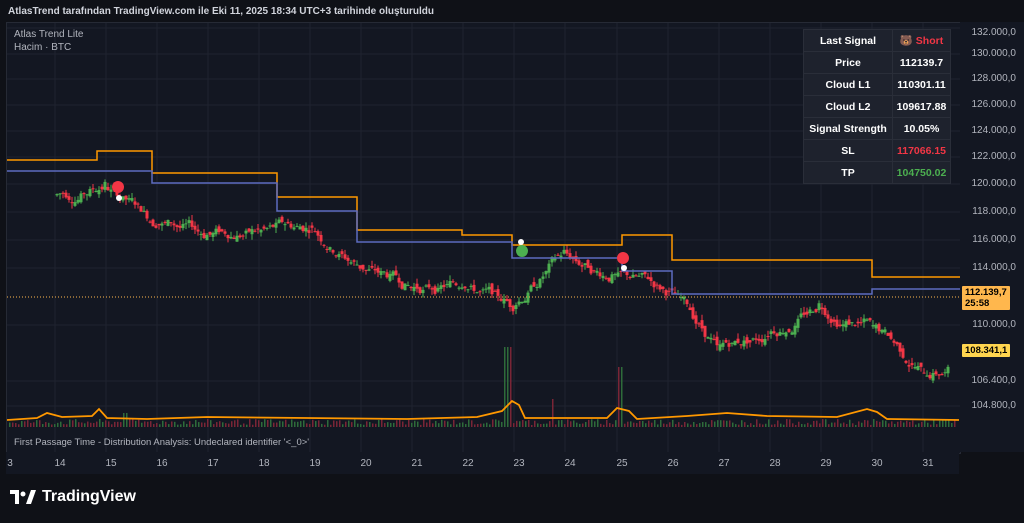 The image size is (1024, 523). I want to click on time-axis-label: 30, so click(877, 463).